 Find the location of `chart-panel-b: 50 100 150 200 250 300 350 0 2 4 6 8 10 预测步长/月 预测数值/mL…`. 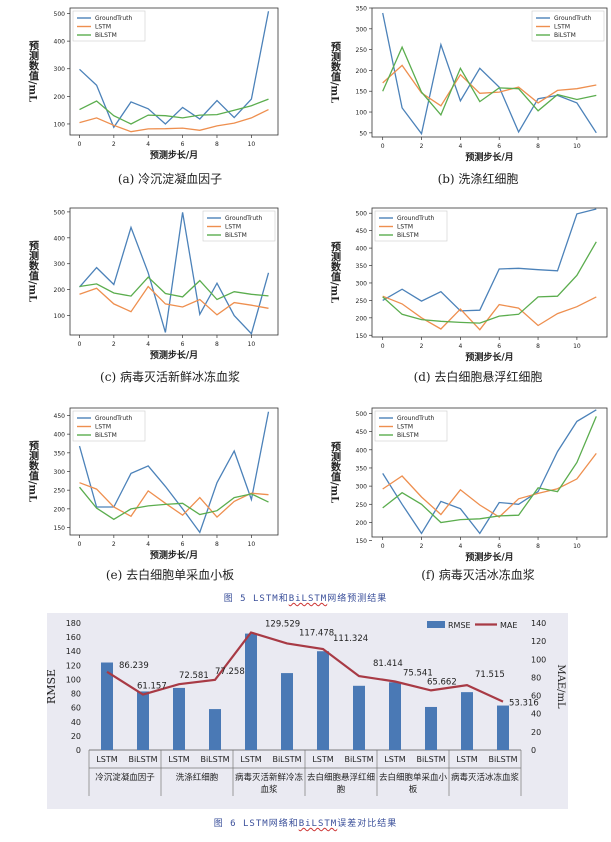

chart-panel-b: 50 100 150 200 250 300 350 0 2 4 6 8 10 预测步长/月 预测数值/mL… is located at coordinates (458, 99).